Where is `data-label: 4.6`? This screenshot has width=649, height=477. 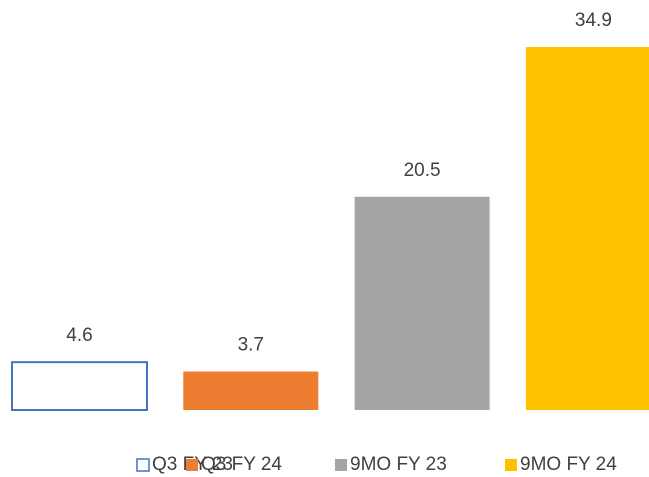 data-label: 4.6 is located at coordinates (79, 335).